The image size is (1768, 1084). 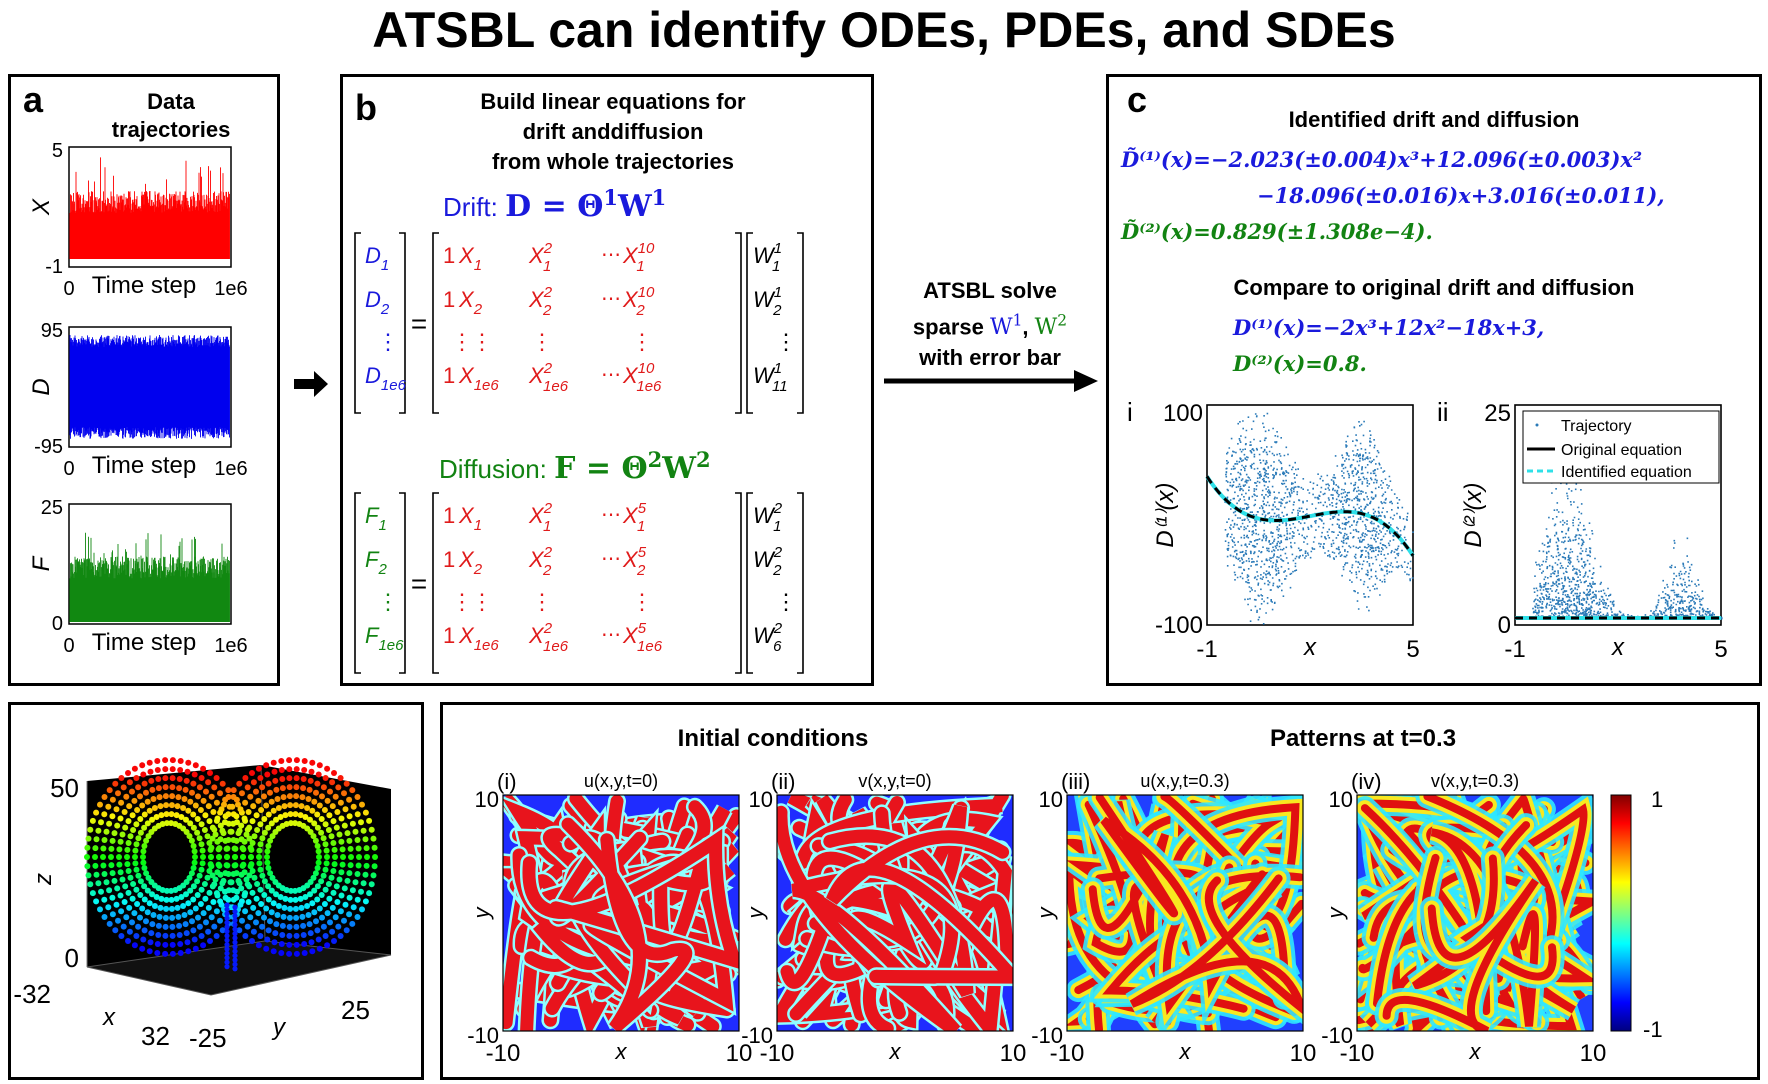 What do you see at coordinates (540, 517) in the screenshot?
I see `matrix-x2-entry: X2 1` at bounding box center [540, 517].